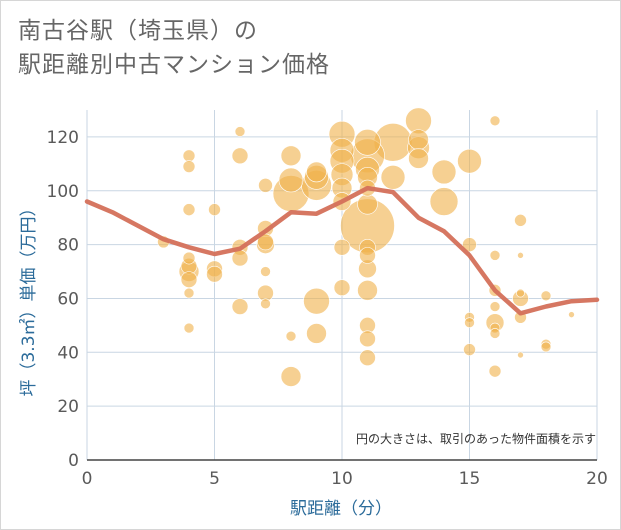 The height and width of the screenshot is (530, 621). What do you see at coordinates (29, 297) in the screenshot?
I see `y-axis-title: 坪（3.3㎡）単価（万円）` at bounding box center [29, 297].